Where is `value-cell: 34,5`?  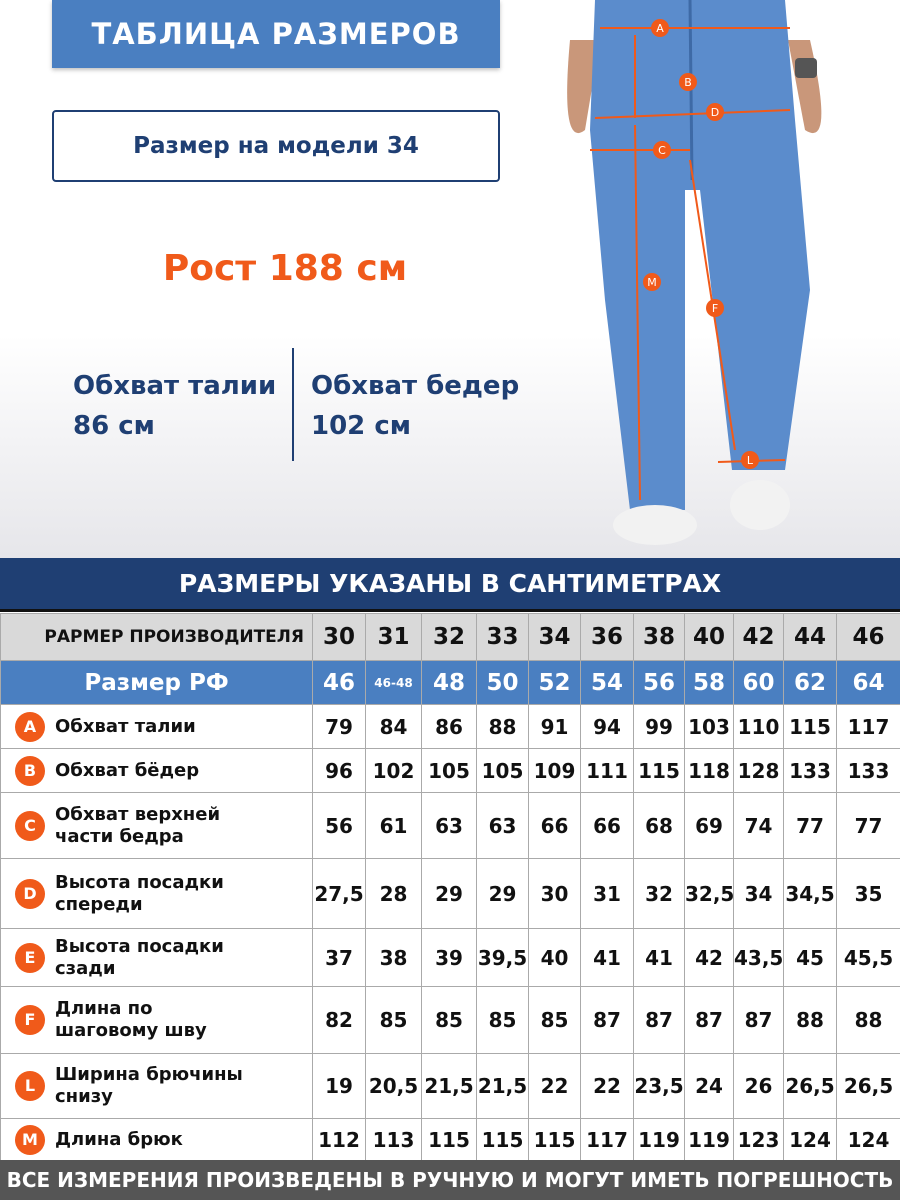
value-cell: 34,5 is located at coordinates (810, 893).